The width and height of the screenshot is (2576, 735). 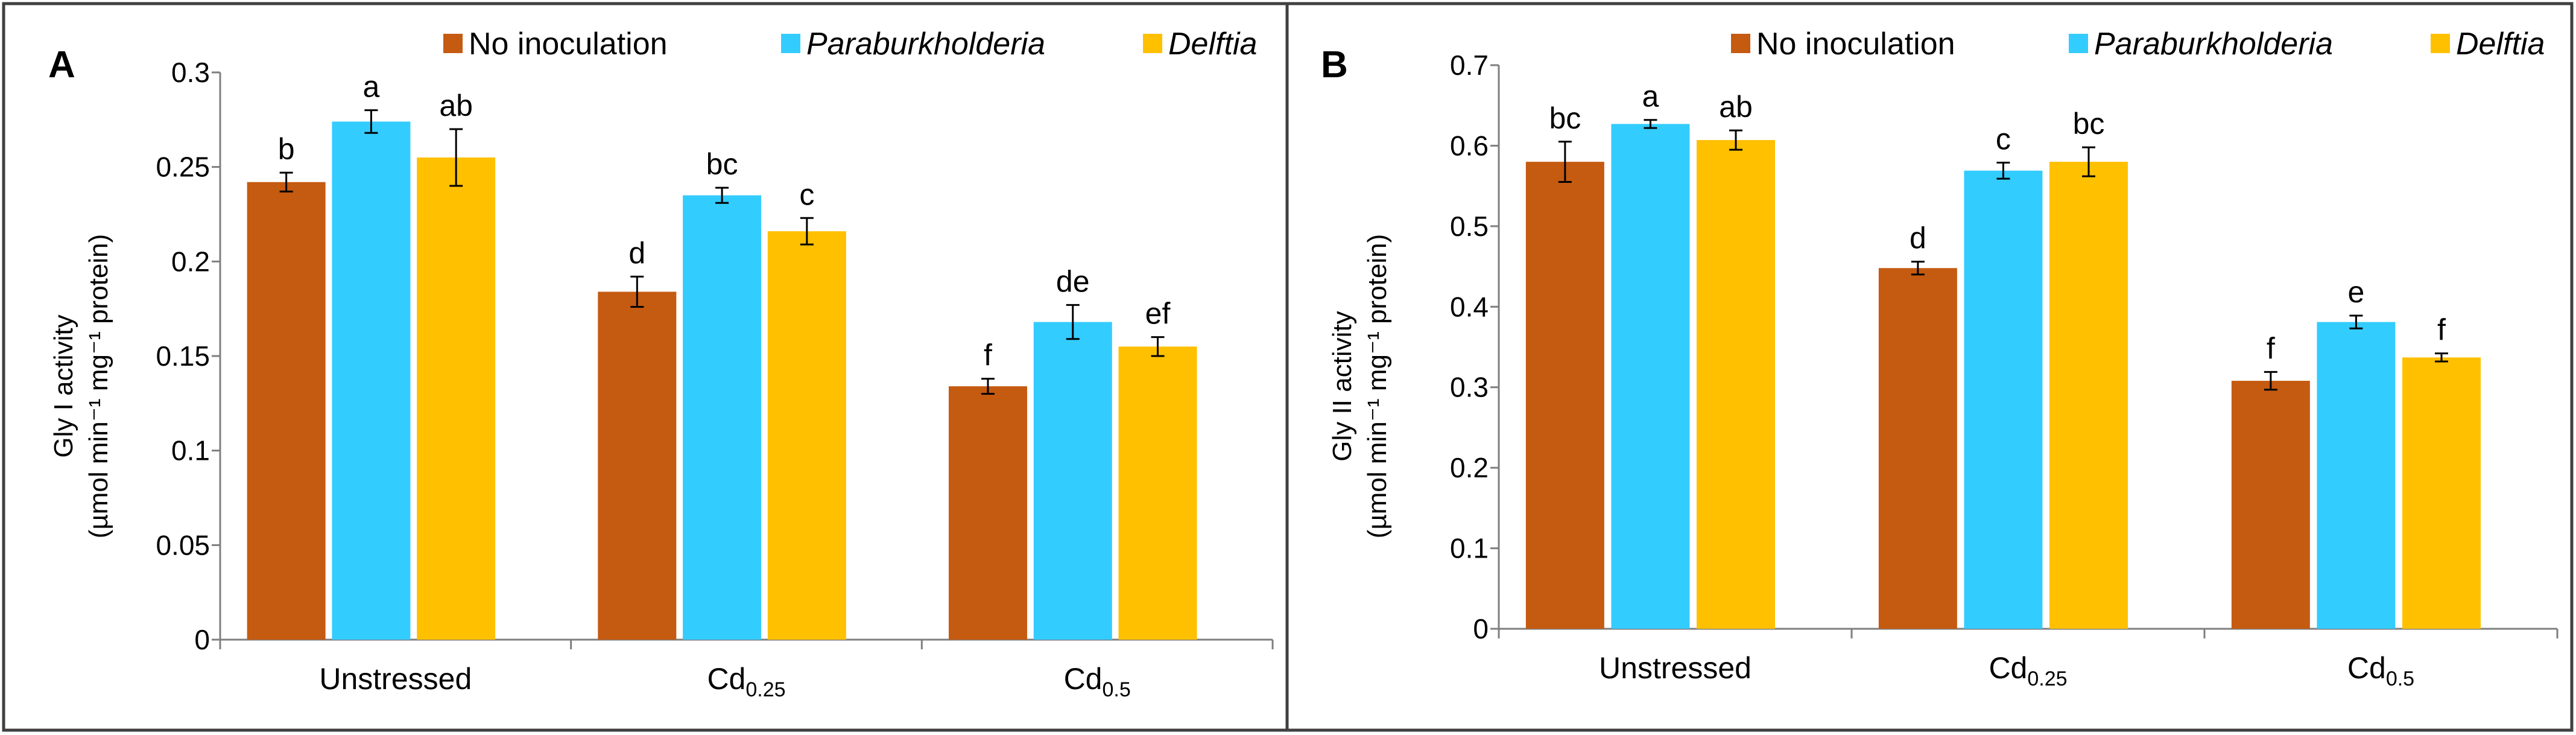 I want to click on panel-a-ytick-label: 0.05, so click(x=183, y=545).